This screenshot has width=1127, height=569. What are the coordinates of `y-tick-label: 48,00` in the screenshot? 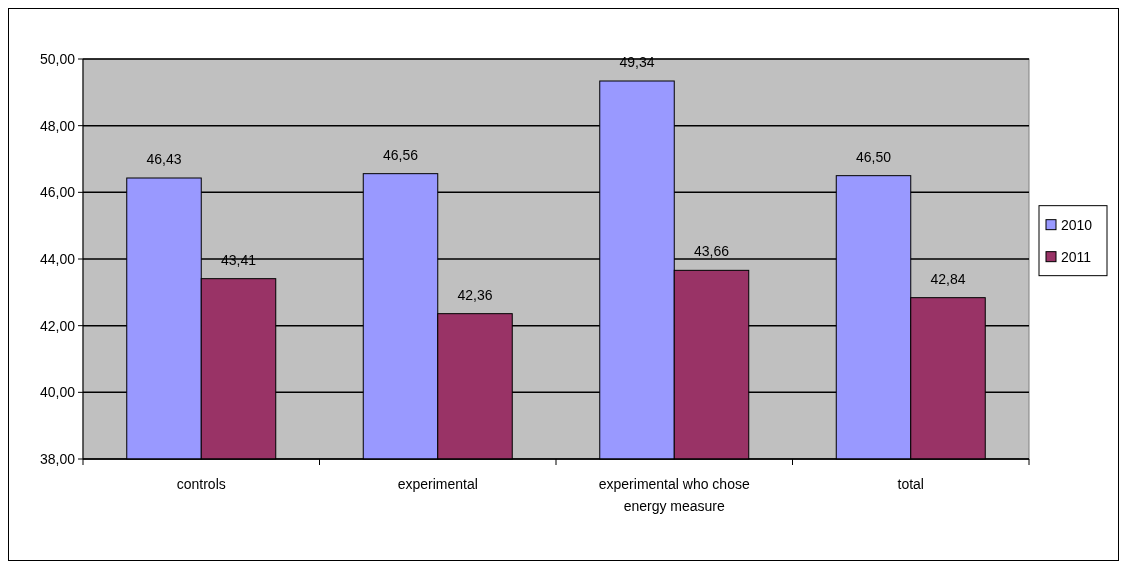 It's located at (57, 125).